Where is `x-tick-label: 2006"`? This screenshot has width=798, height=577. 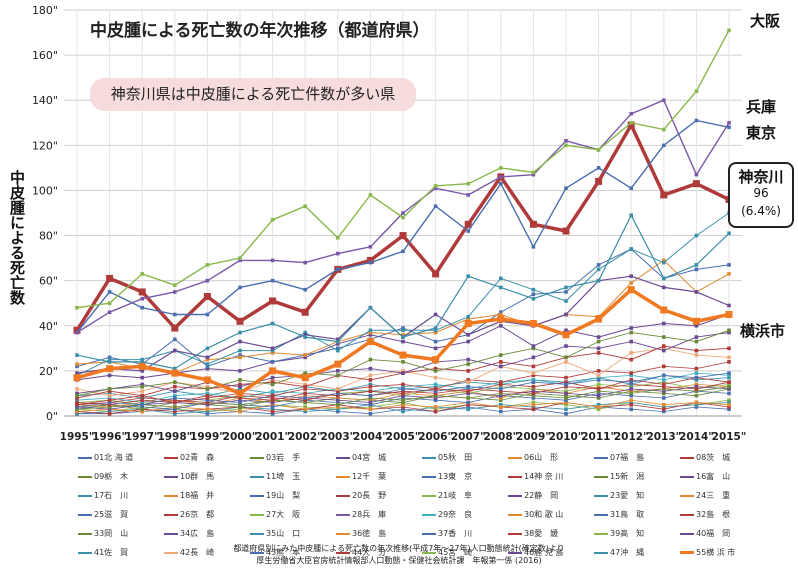
x-tick-label: 2006" is located at coordinates (435, 437).